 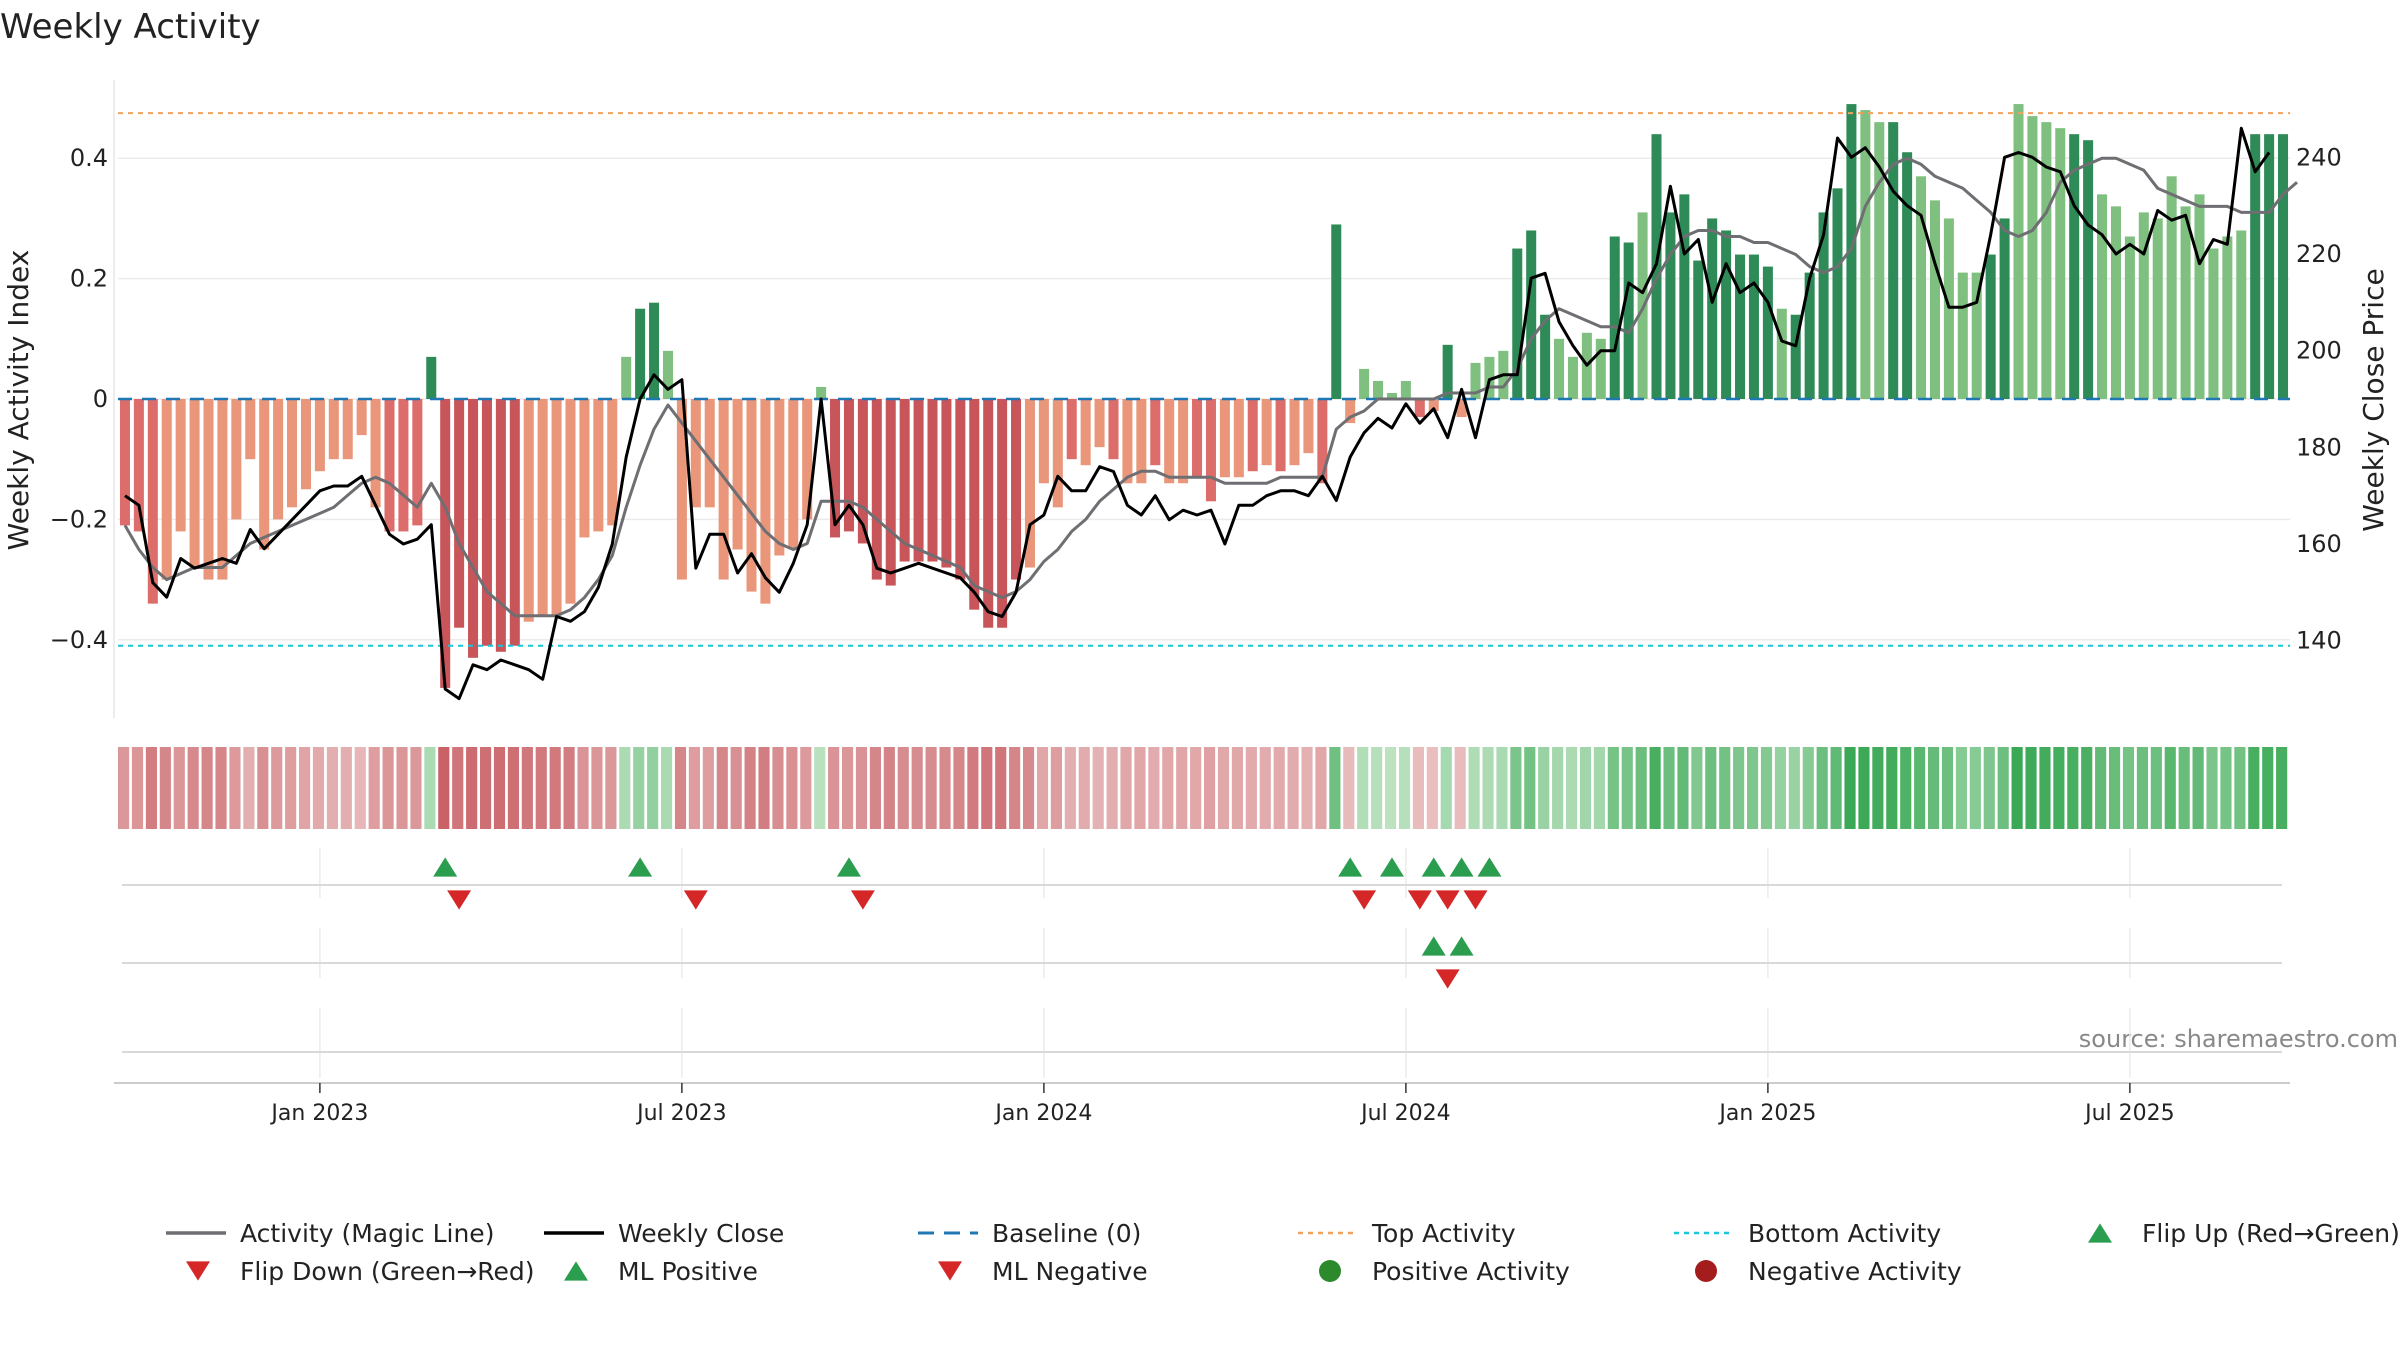 I want to click on x-tick-label-2: Jan 2024, so click(x=1042, y=1113).